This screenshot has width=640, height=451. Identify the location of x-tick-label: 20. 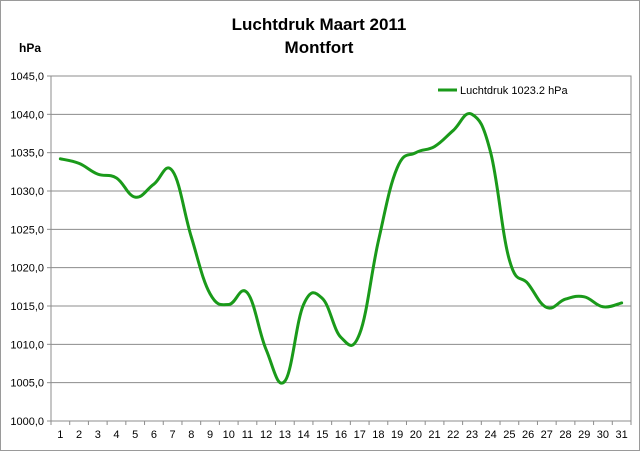
(416, 435).